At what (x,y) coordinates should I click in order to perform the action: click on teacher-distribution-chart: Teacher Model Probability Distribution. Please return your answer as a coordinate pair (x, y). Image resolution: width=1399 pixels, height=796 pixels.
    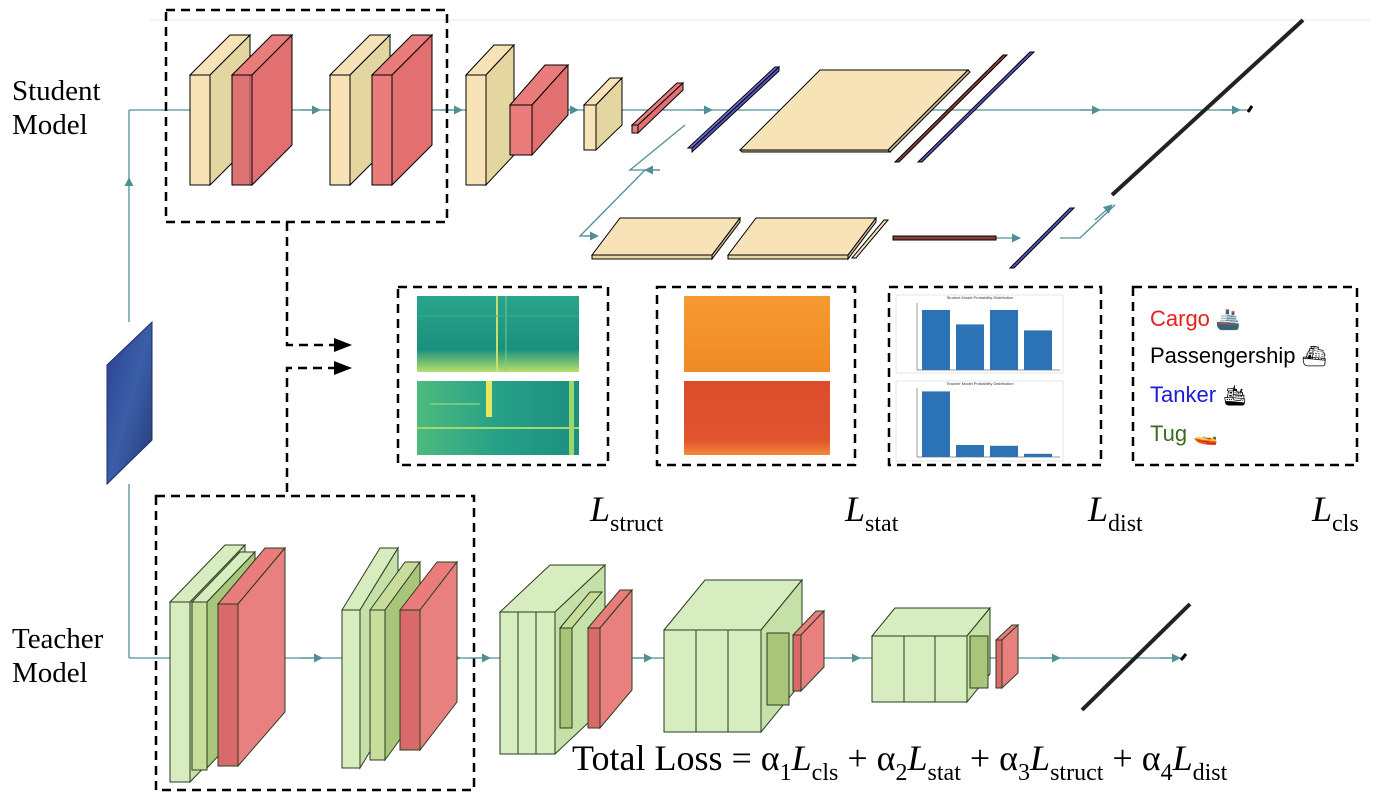
    Looking at the image, I should click on (979, 421).